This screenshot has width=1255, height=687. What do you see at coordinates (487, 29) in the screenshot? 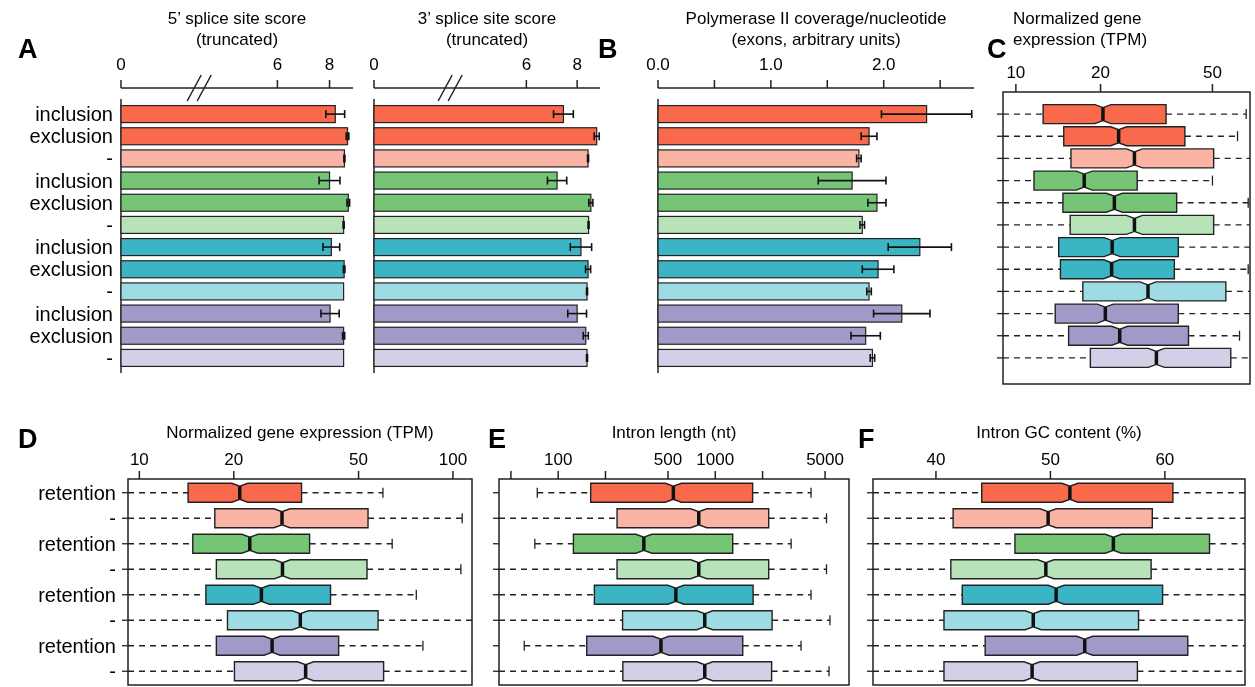
I see `x-axis-title: 3’ splice site score (truncated)` at bounding box center [487, 29].